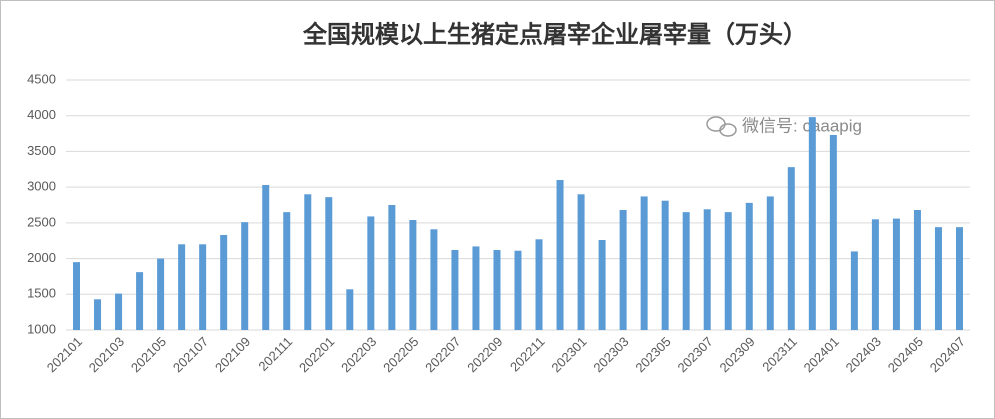 This screenshot has width=995, height=419. What do you see at coordinates (41, 328) in the screenshot?
I see `y-tick-label: 1000` at bounding box center [41, 328].